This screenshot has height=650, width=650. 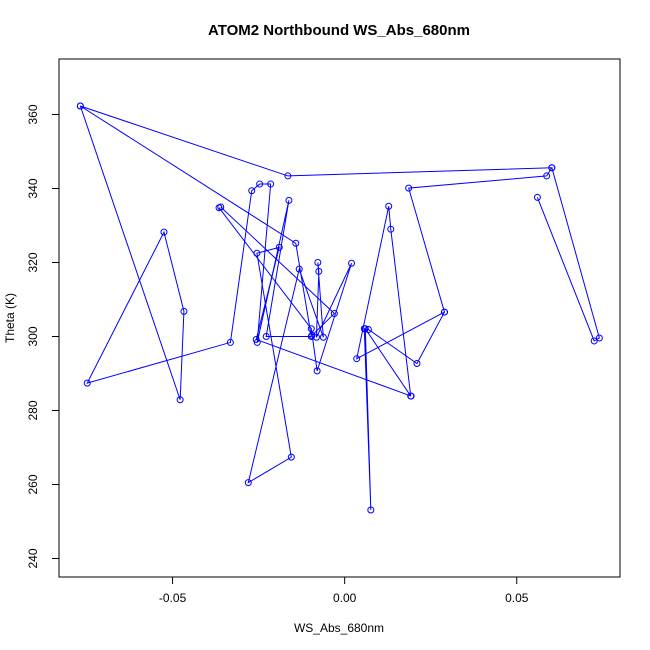 What do you see at coordinates (42, 336) in the screenshot?
I see `y-axis: 240 260 280 300 320 340 360` at bounding box center [42, 336].